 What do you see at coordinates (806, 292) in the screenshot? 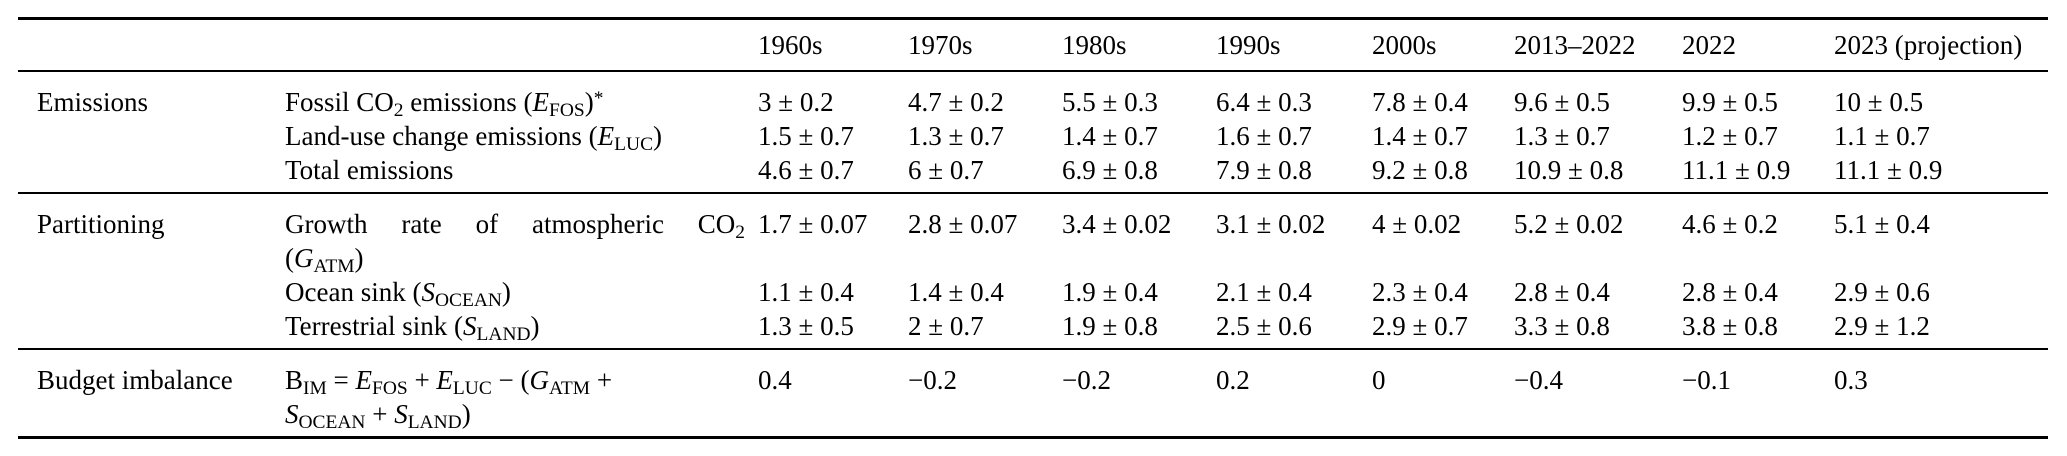
I see `value-cell: 1.1 ± 0.4` at bounding box center [806, 292].